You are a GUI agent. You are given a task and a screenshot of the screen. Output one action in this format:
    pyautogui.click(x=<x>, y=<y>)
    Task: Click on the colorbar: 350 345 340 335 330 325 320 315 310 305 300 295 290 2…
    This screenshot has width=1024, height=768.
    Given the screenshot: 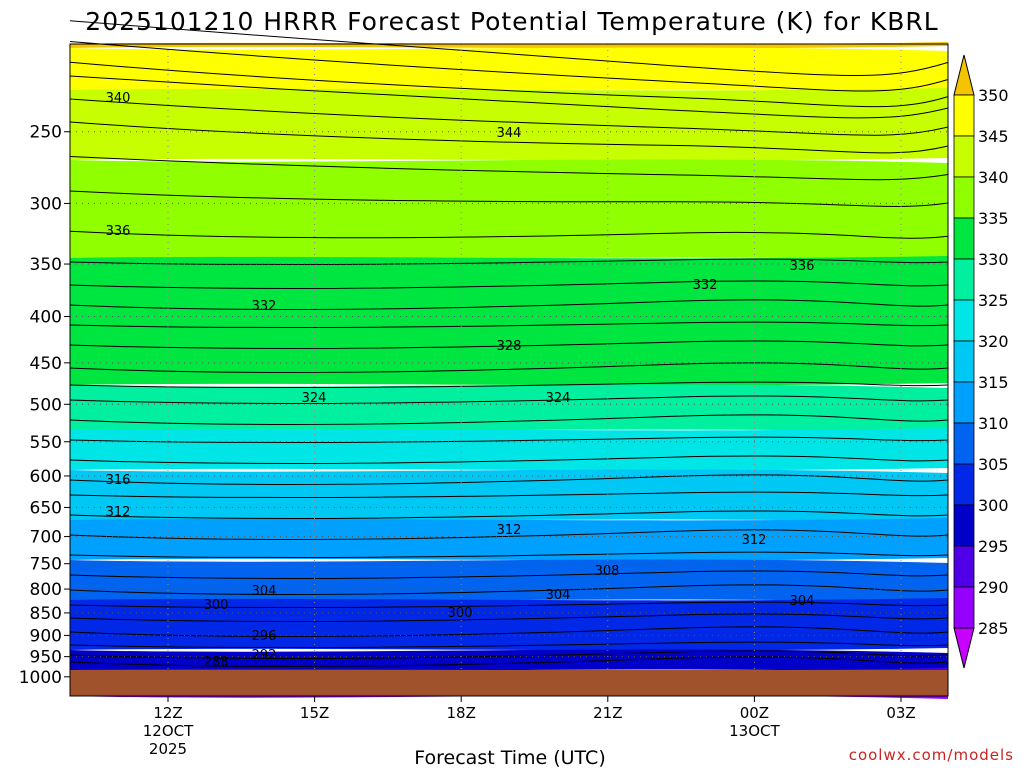 What is the action you would take?
    pyautogui.click(x=981, y=361)
    